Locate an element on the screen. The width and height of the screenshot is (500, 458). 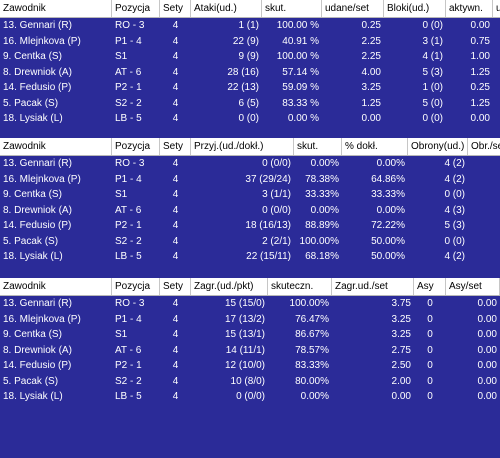
block-activity-col-header: aktywn. is located at coordinates (469, 8).